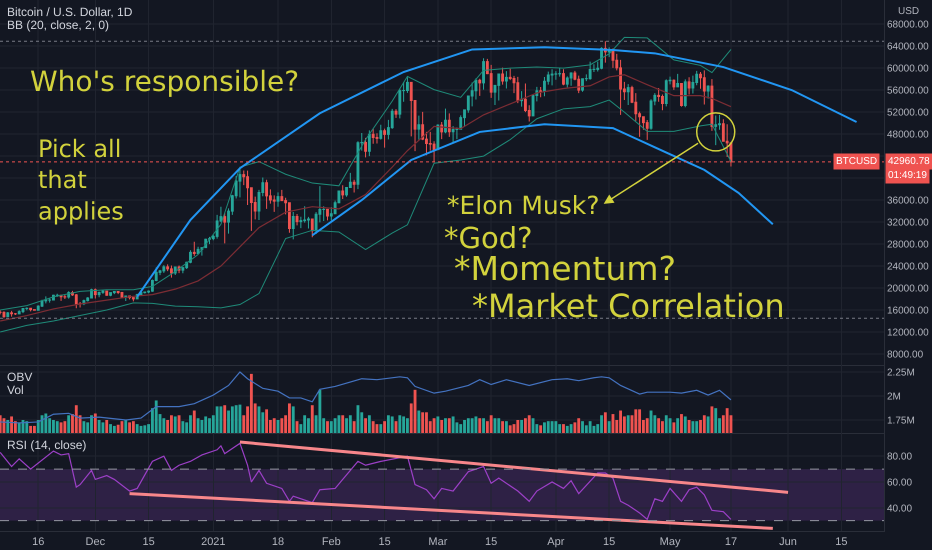 This screenshot has height=550, width=932. I want to click on x-tick-label: 2021, so click(213, 542).